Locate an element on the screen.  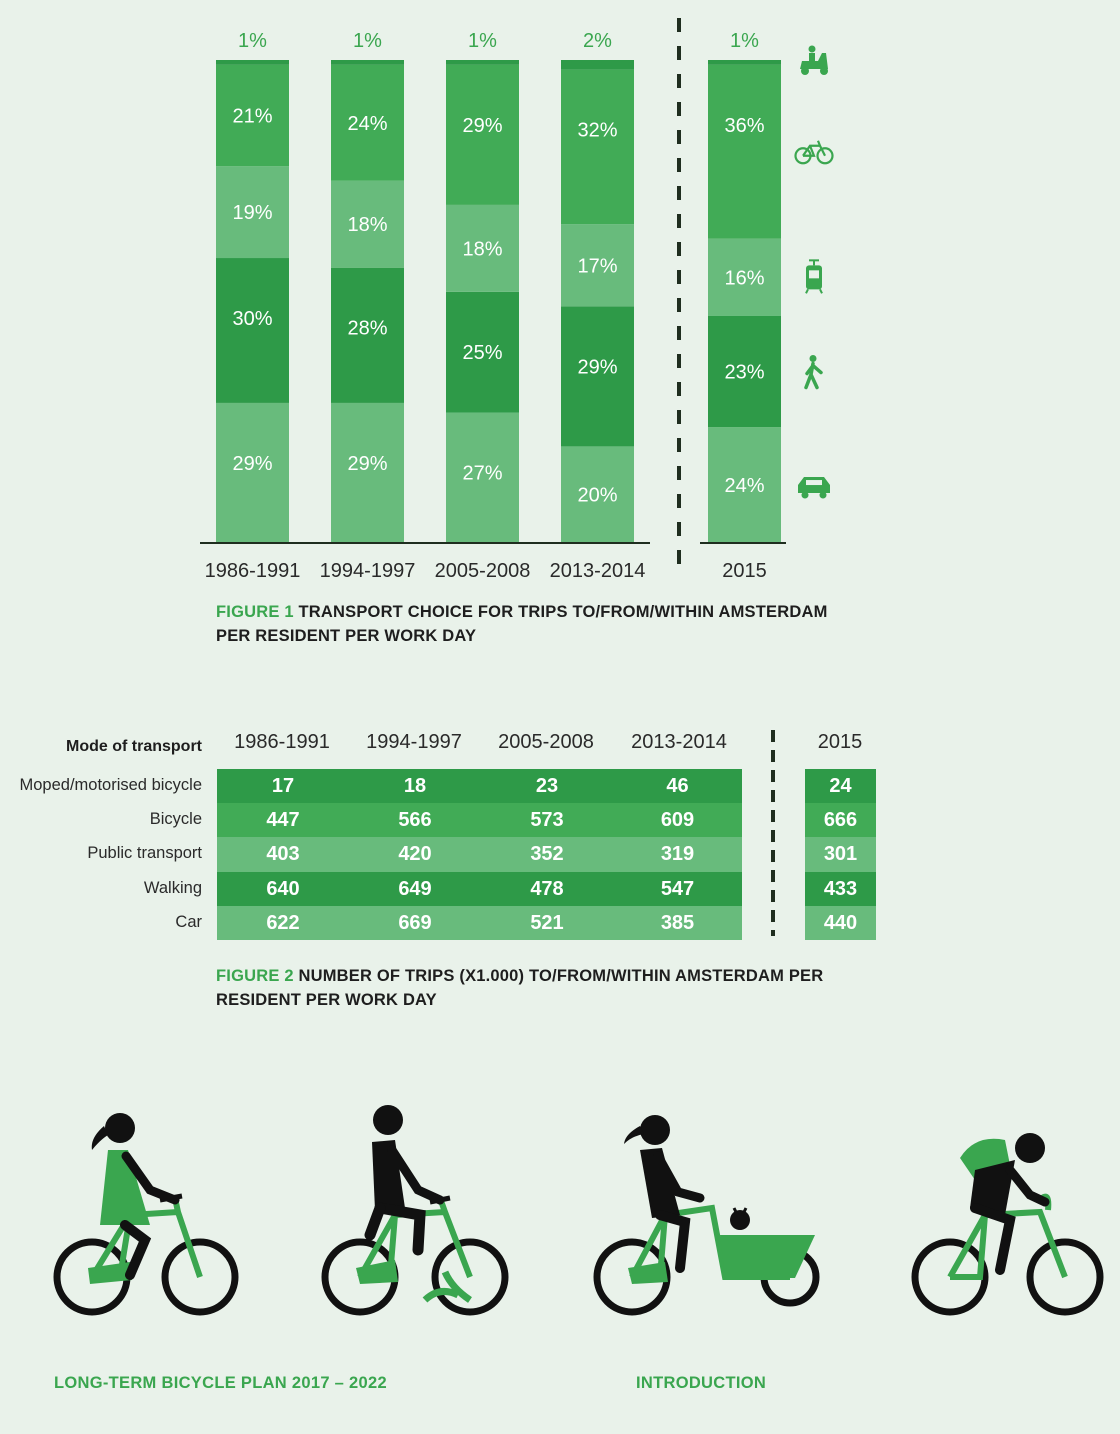
table-cell: 566 is located at coordinates (415, 820).